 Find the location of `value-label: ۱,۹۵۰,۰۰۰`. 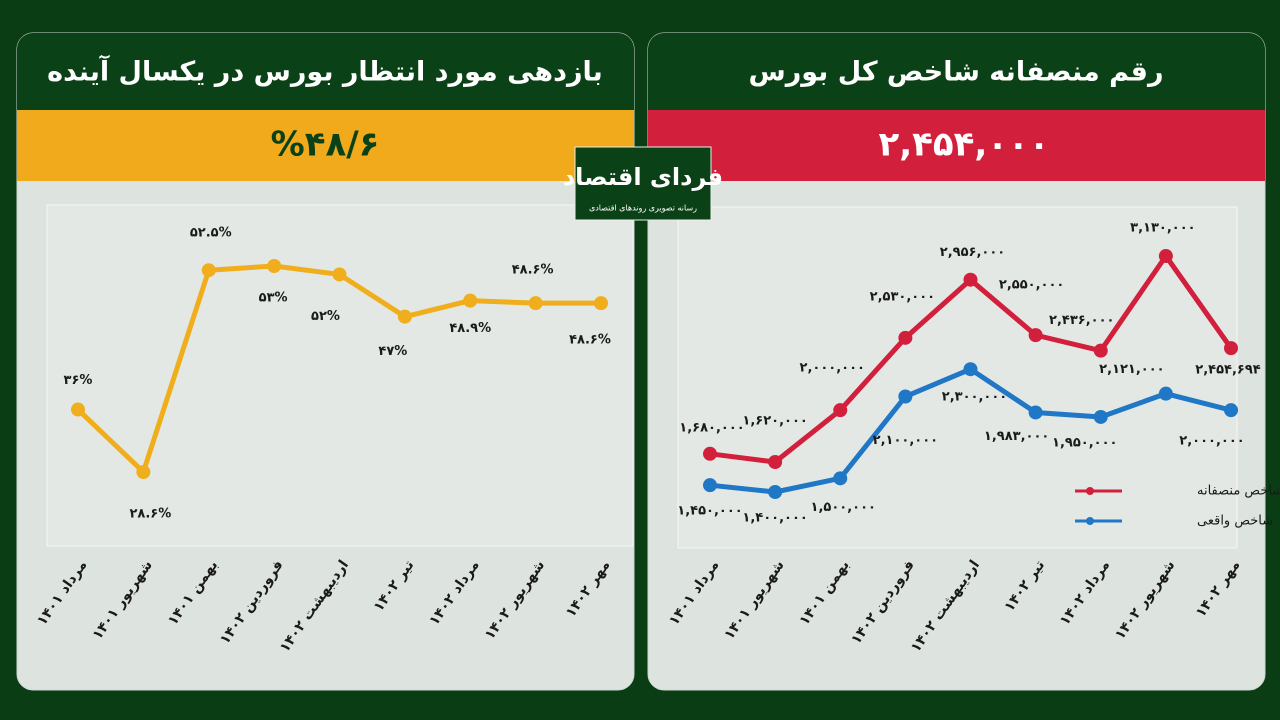

value-label: ۱,۹۵۰,۰۰۰ is located at coordinates (1084, 442).